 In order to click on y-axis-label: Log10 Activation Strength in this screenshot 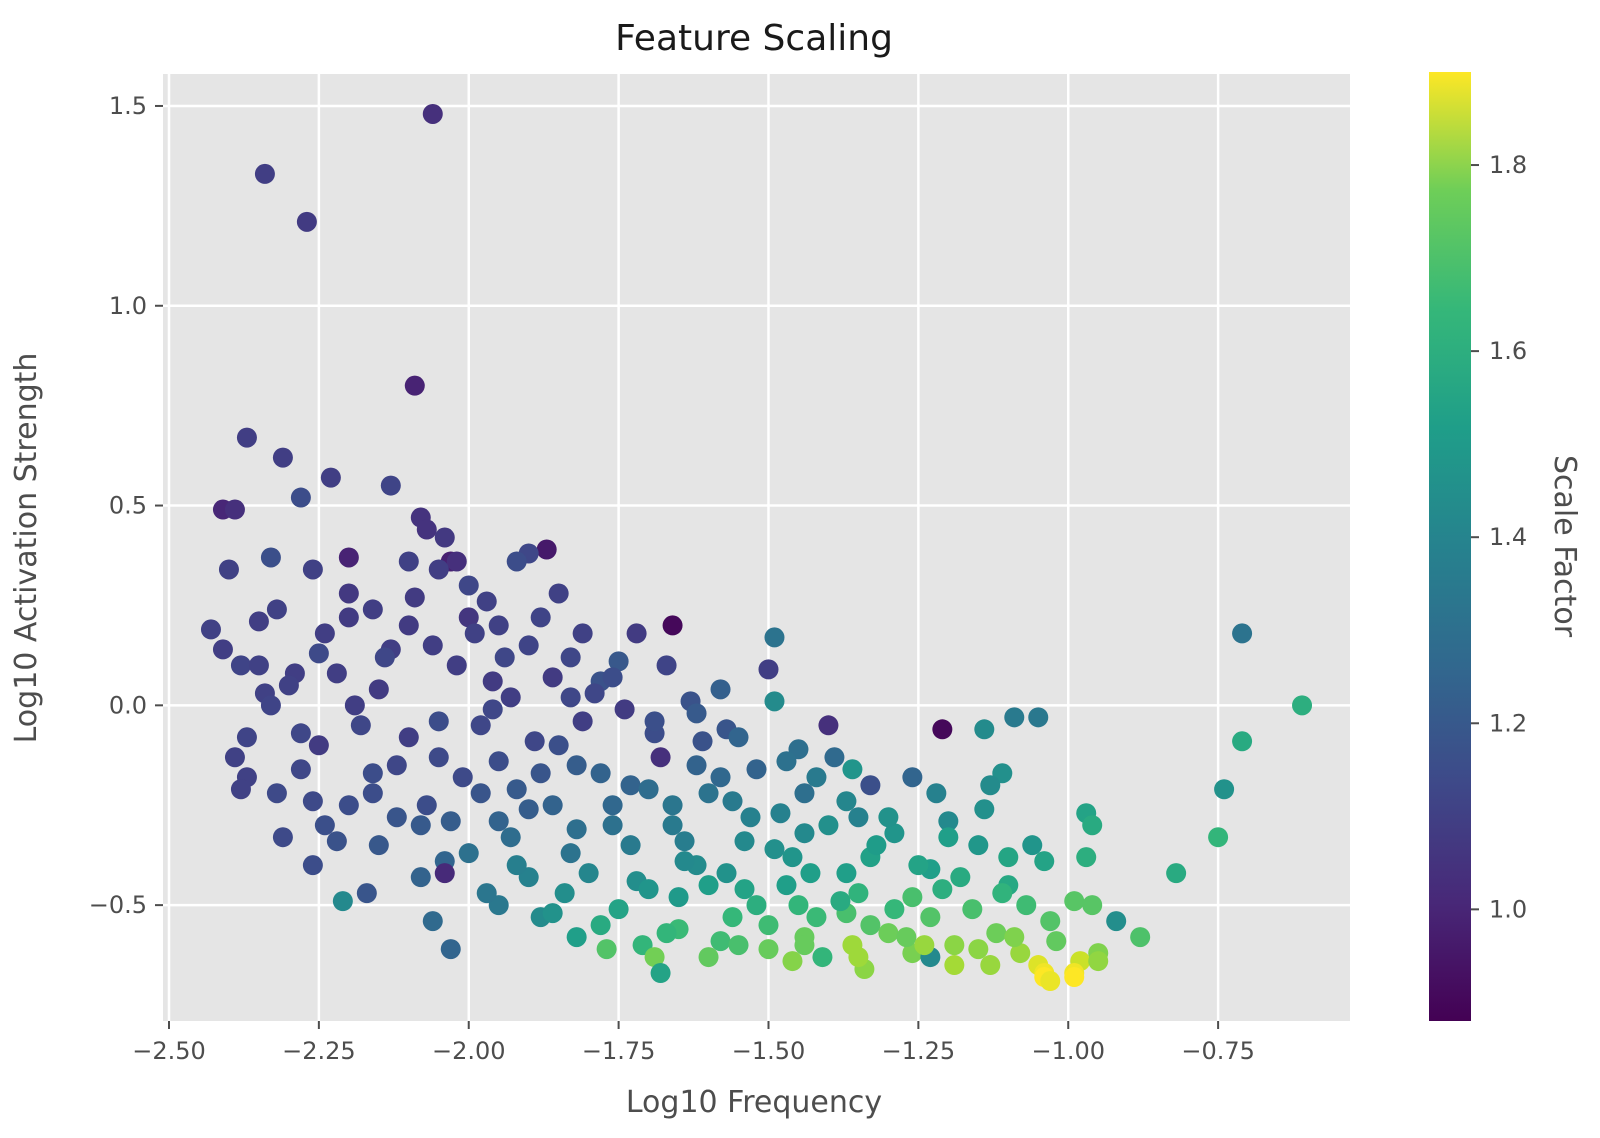, I will do `click(26, 548)`.